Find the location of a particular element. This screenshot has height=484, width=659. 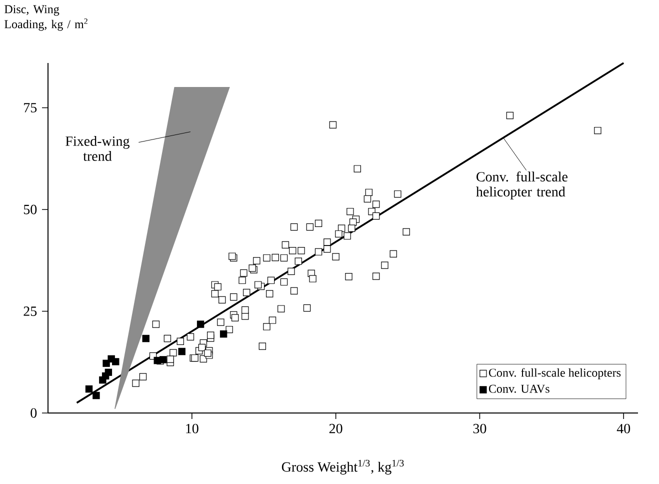

y-axis-title: Disc, Wing Loading, kg / m$^{2}$ is located at coordinates (46, 18).